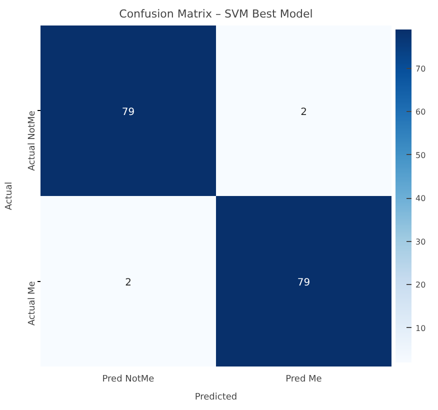  Describe the element at coordinates (421, 112) in the screenshot. I see `color-bar-label: 60` at that location.